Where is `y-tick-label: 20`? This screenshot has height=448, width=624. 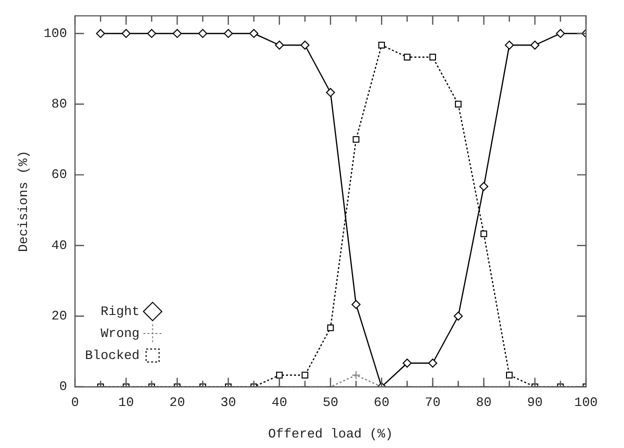
y-tick-label: 20 is located at coordinates (59, 316).